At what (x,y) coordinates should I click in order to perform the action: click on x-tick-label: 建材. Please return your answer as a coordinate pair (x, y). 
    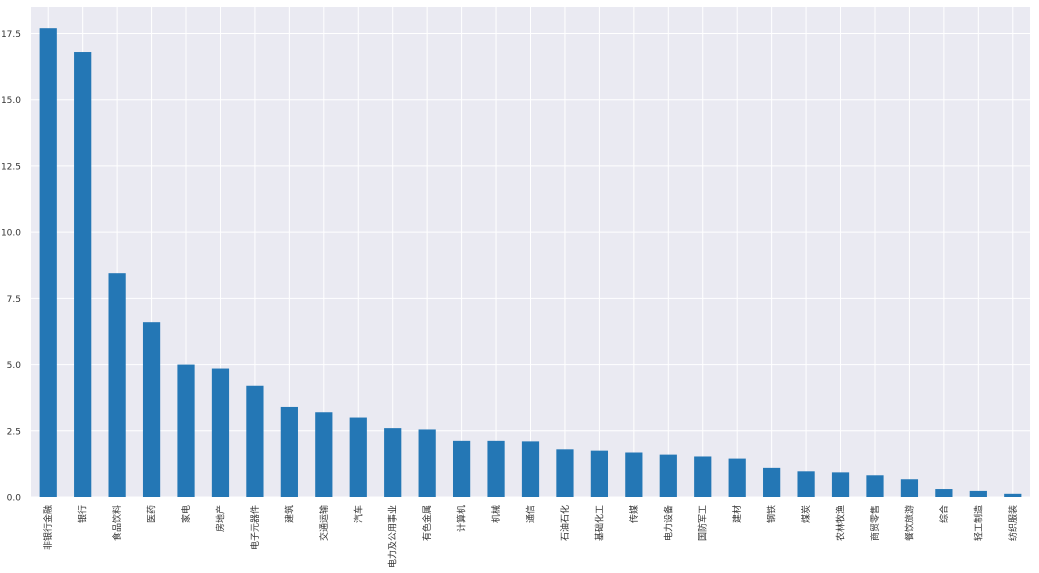
    Looking at the image, I should click on (737, 514).